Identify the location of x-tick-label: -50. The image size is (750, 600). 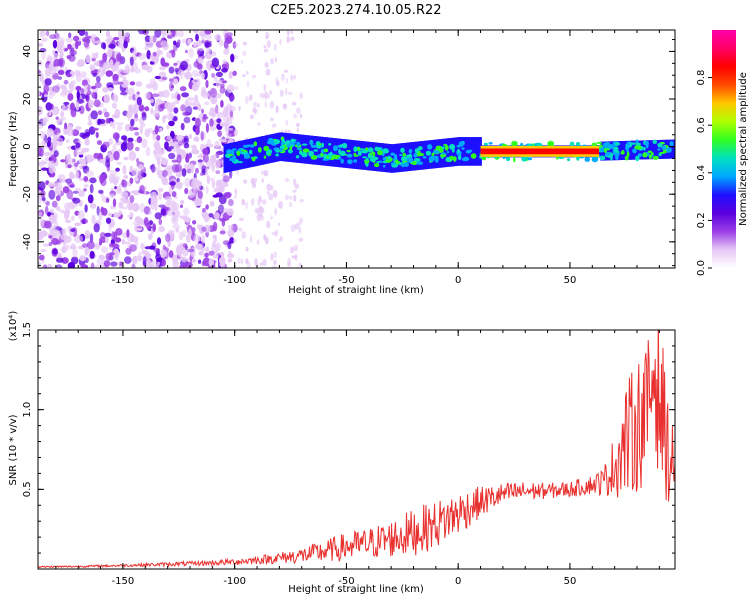
(346, 581).